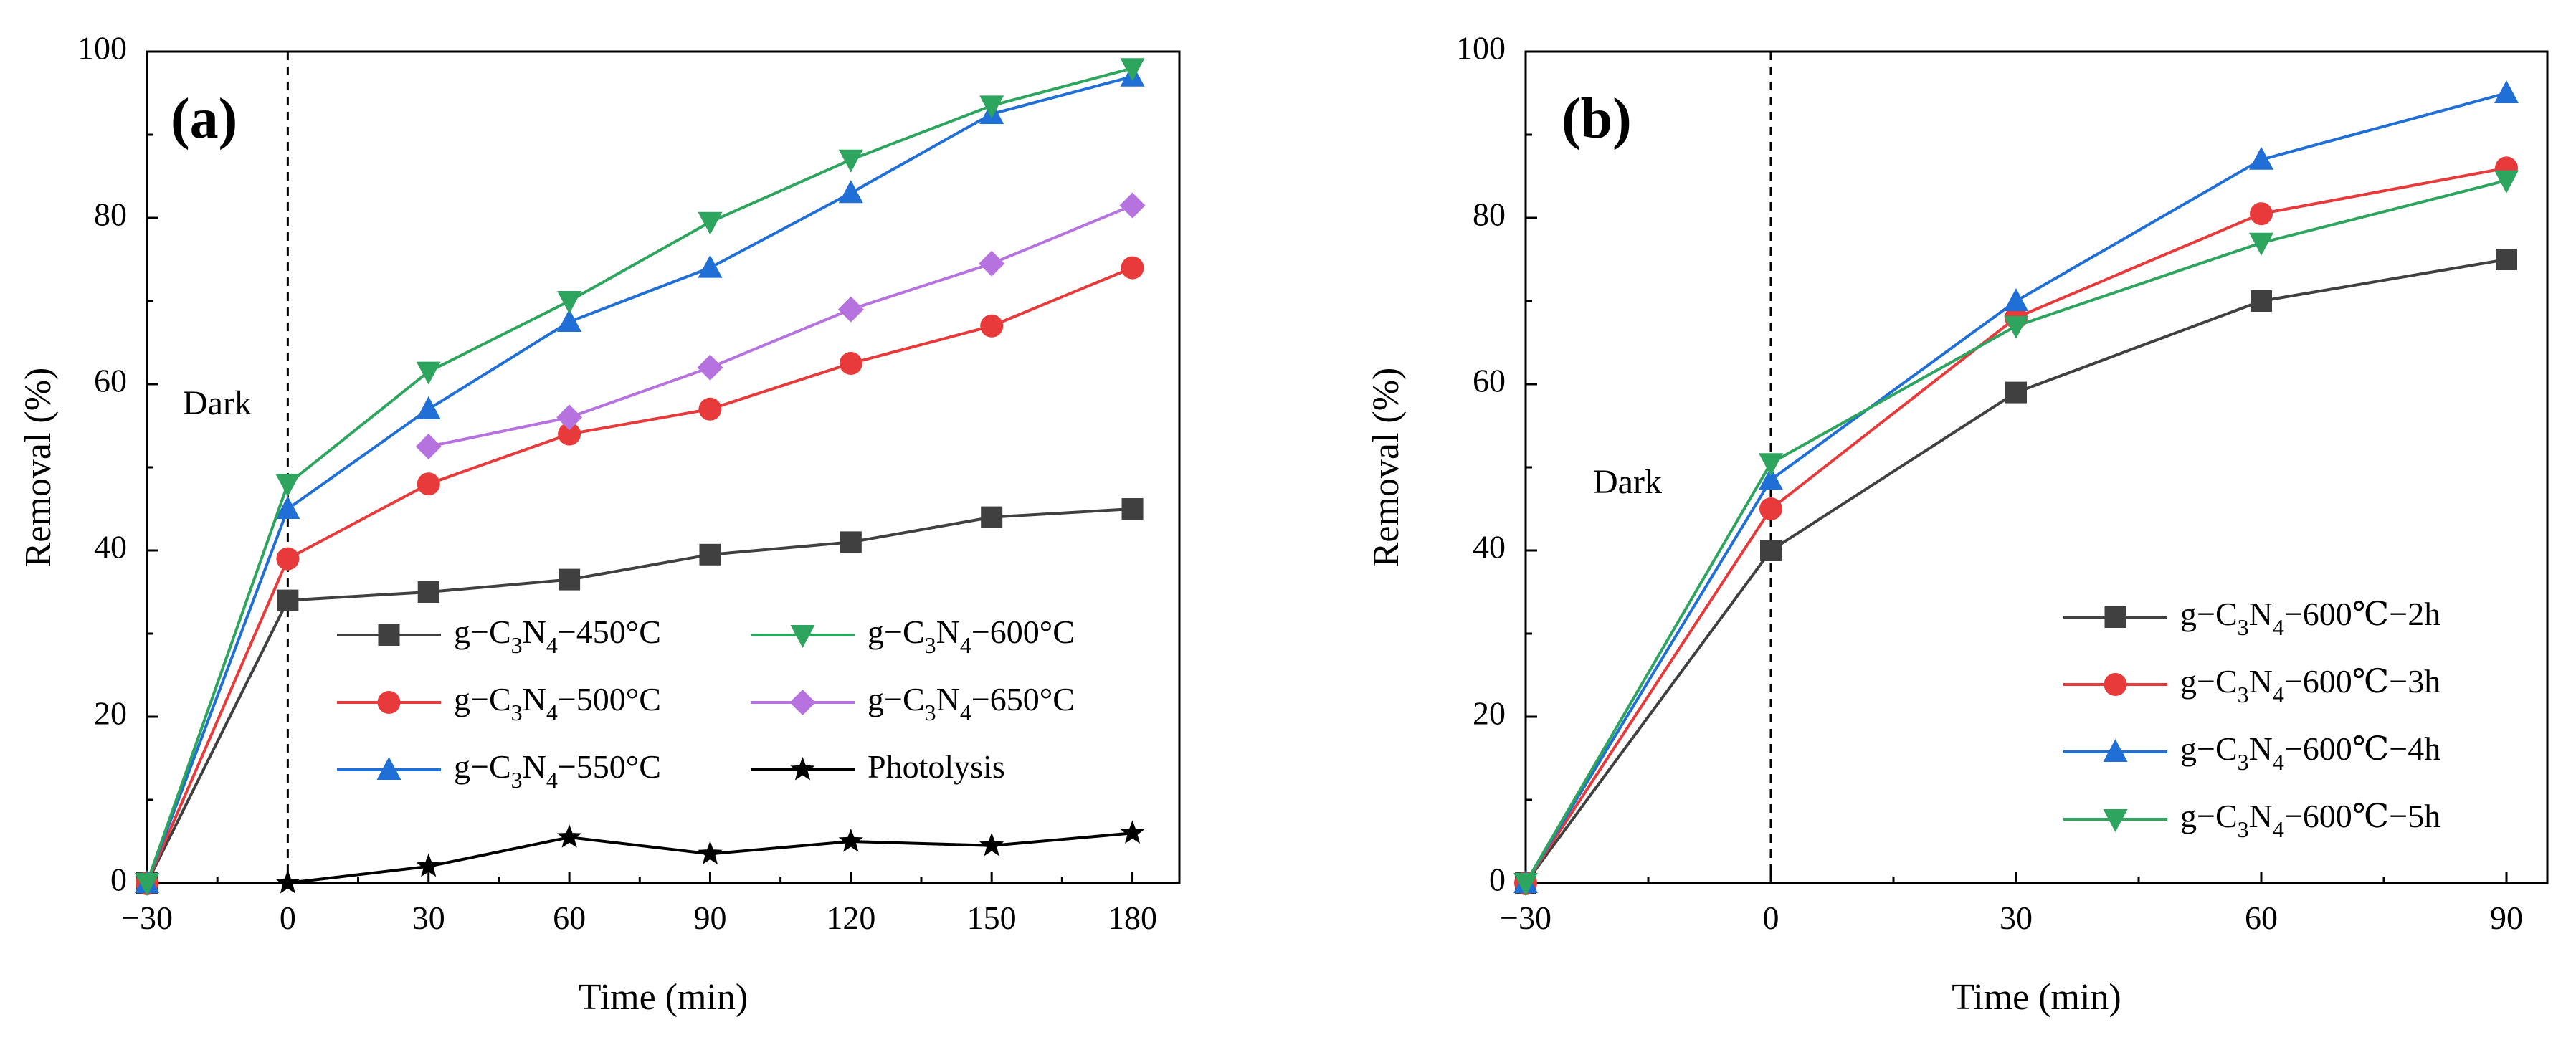  I want to click on x-tick-label: 60, so click(569, 918).